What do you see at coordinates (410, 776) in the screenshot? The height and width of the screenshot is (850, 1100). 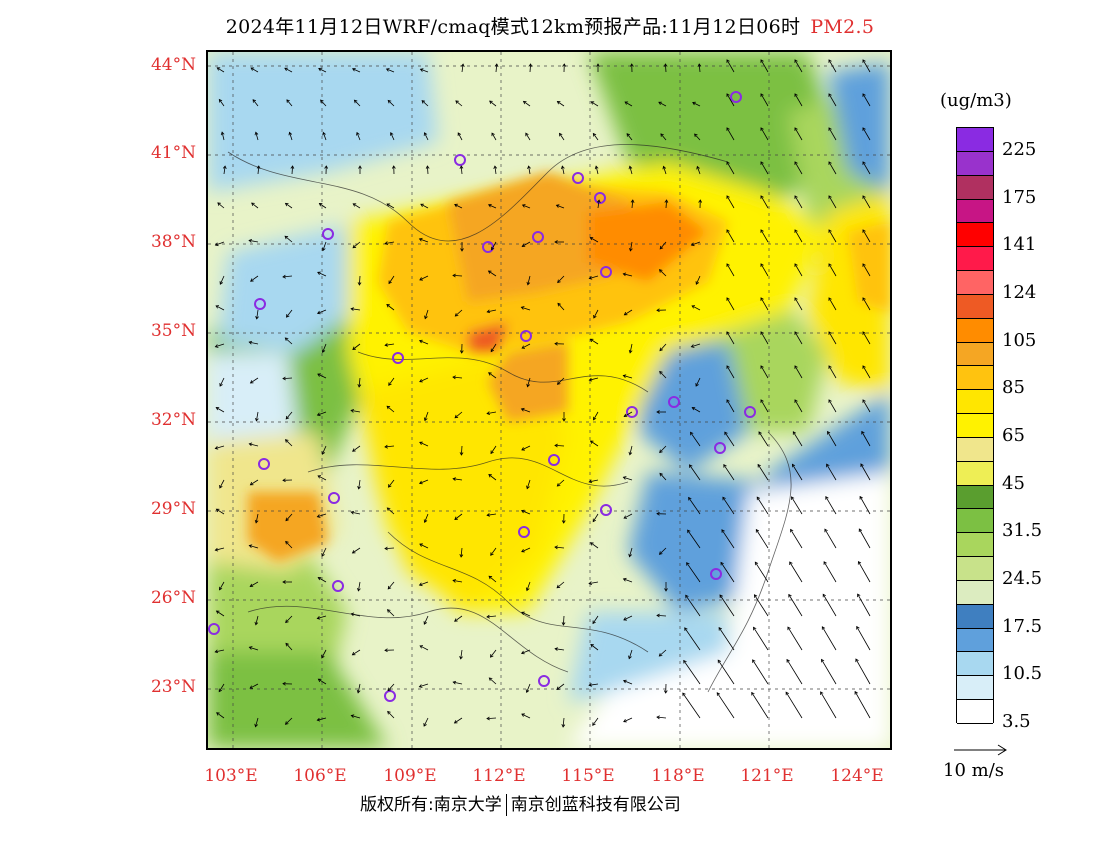 I see `lon-label-109: 109°E` at bounding box center [410, 776].